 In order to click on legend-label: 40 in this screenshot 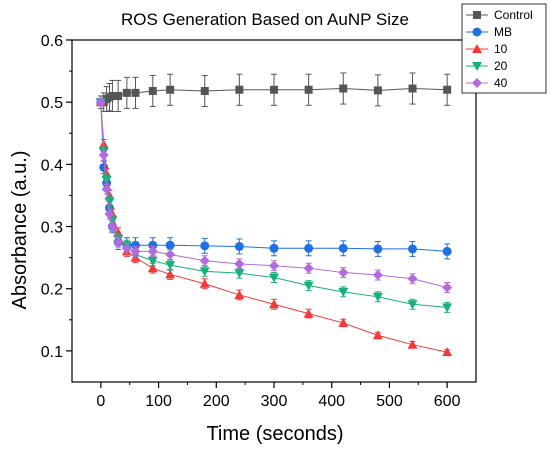, I will do `click(501, 83)`.